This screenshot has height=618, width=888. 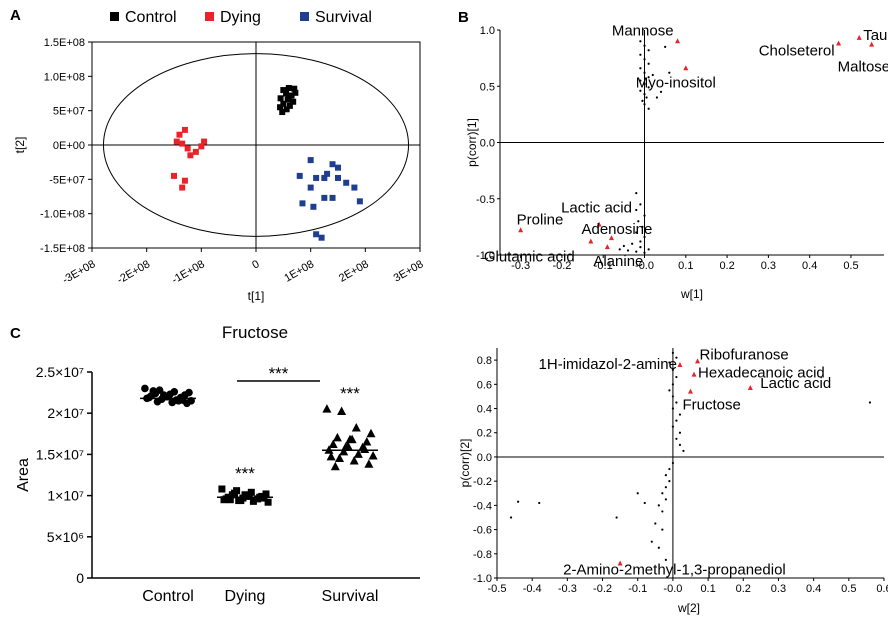 I want to click on y-tick-label: -1.0E+08, so click(x=62, y=215).